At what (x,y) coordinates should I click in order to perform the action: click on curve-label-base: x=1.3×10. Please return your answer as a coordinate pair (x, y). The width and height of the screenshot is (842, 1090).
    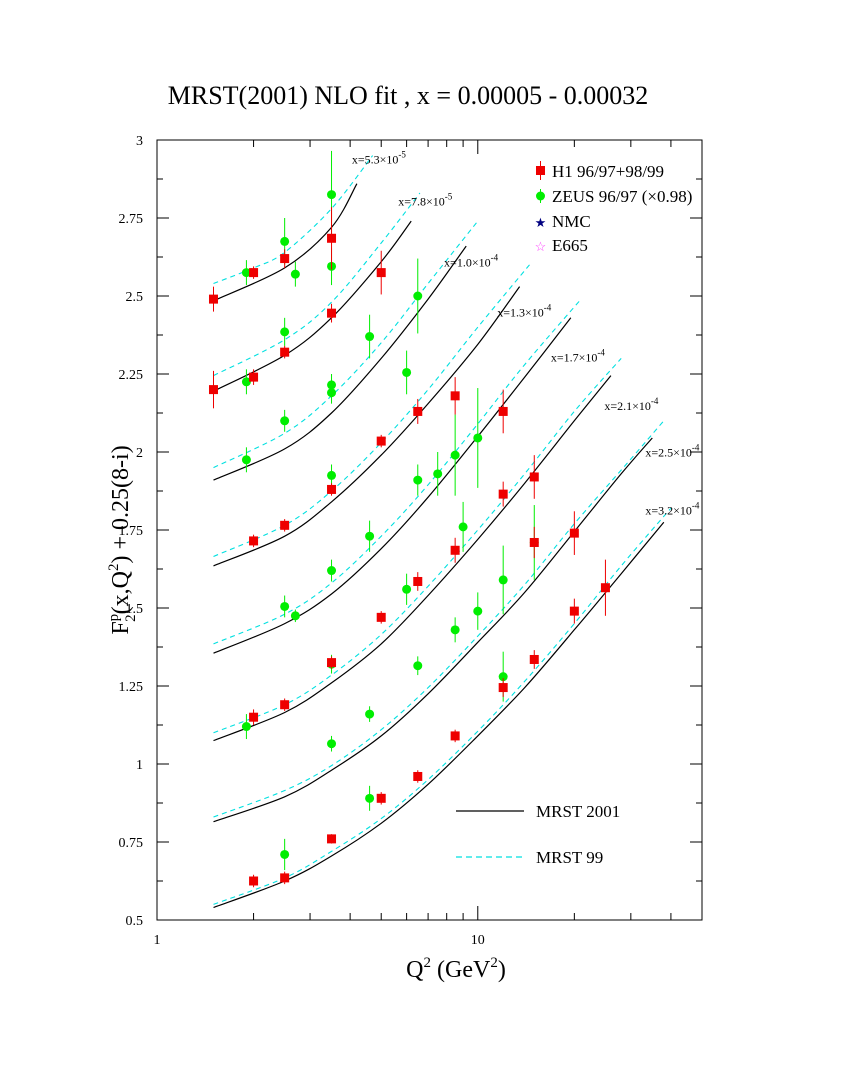
    Looking at the image, I should click on (520, 312).